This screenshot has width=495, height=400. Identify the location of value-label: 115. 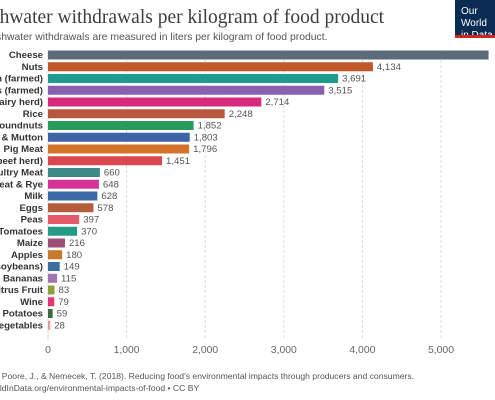
(68, 278).